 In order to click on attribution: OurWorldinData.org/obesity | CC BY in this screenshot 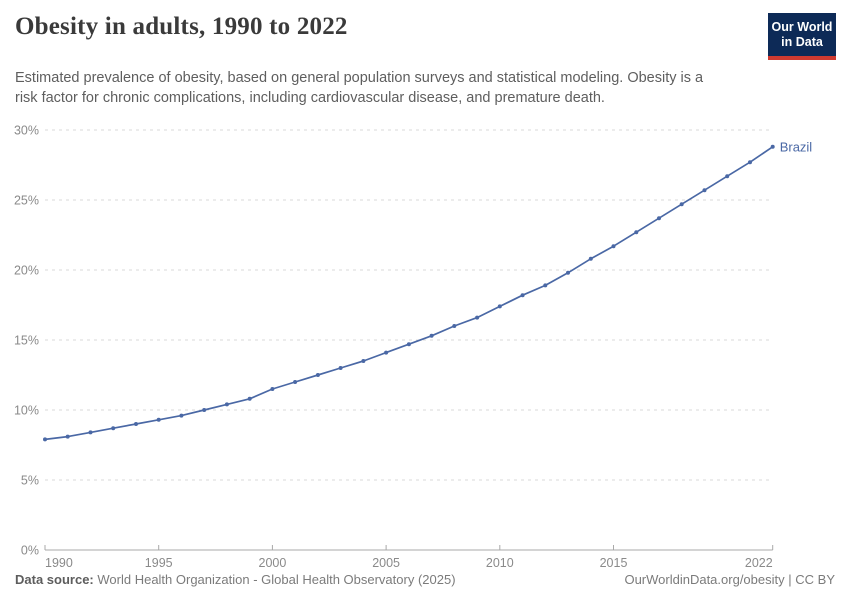, I will do `click(729, 579)`.